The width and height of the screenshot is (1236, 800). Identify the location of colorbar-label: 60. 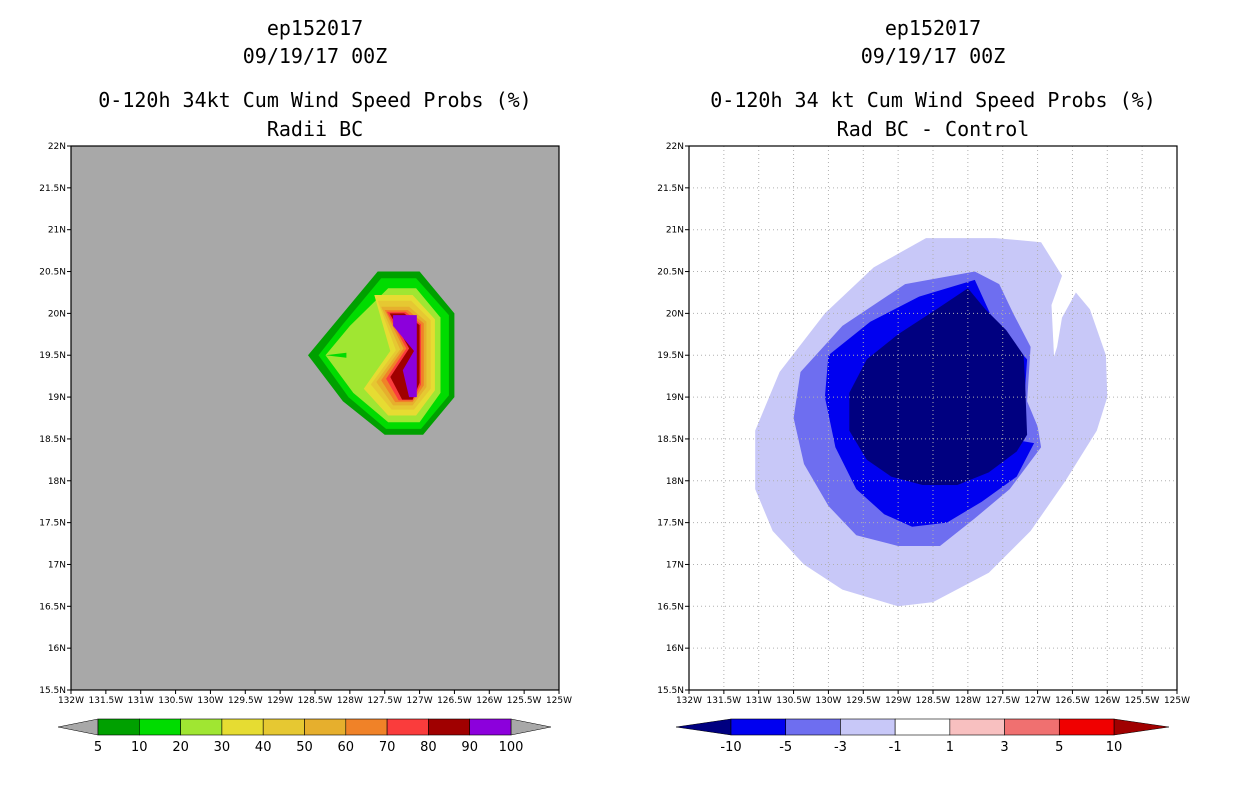
(346, 747).